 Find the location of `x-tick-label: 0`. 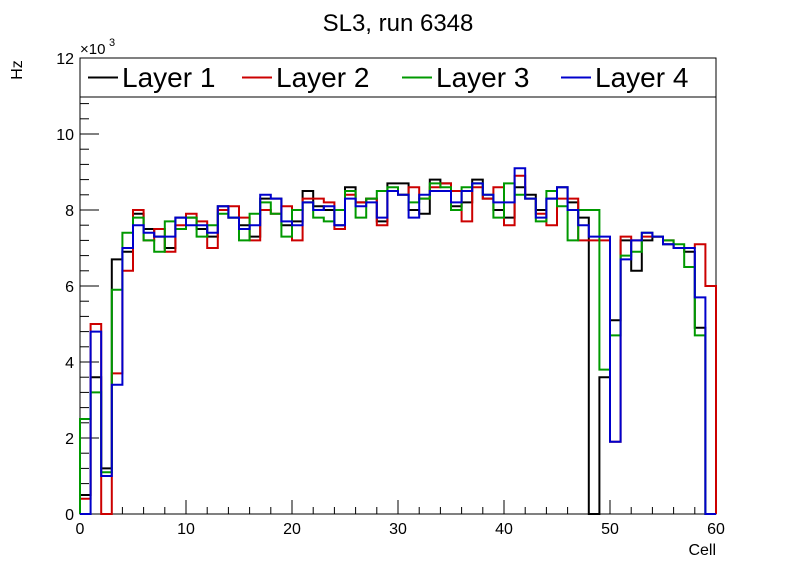

x-tick-label: 0 is located at coordinates (80, 529).